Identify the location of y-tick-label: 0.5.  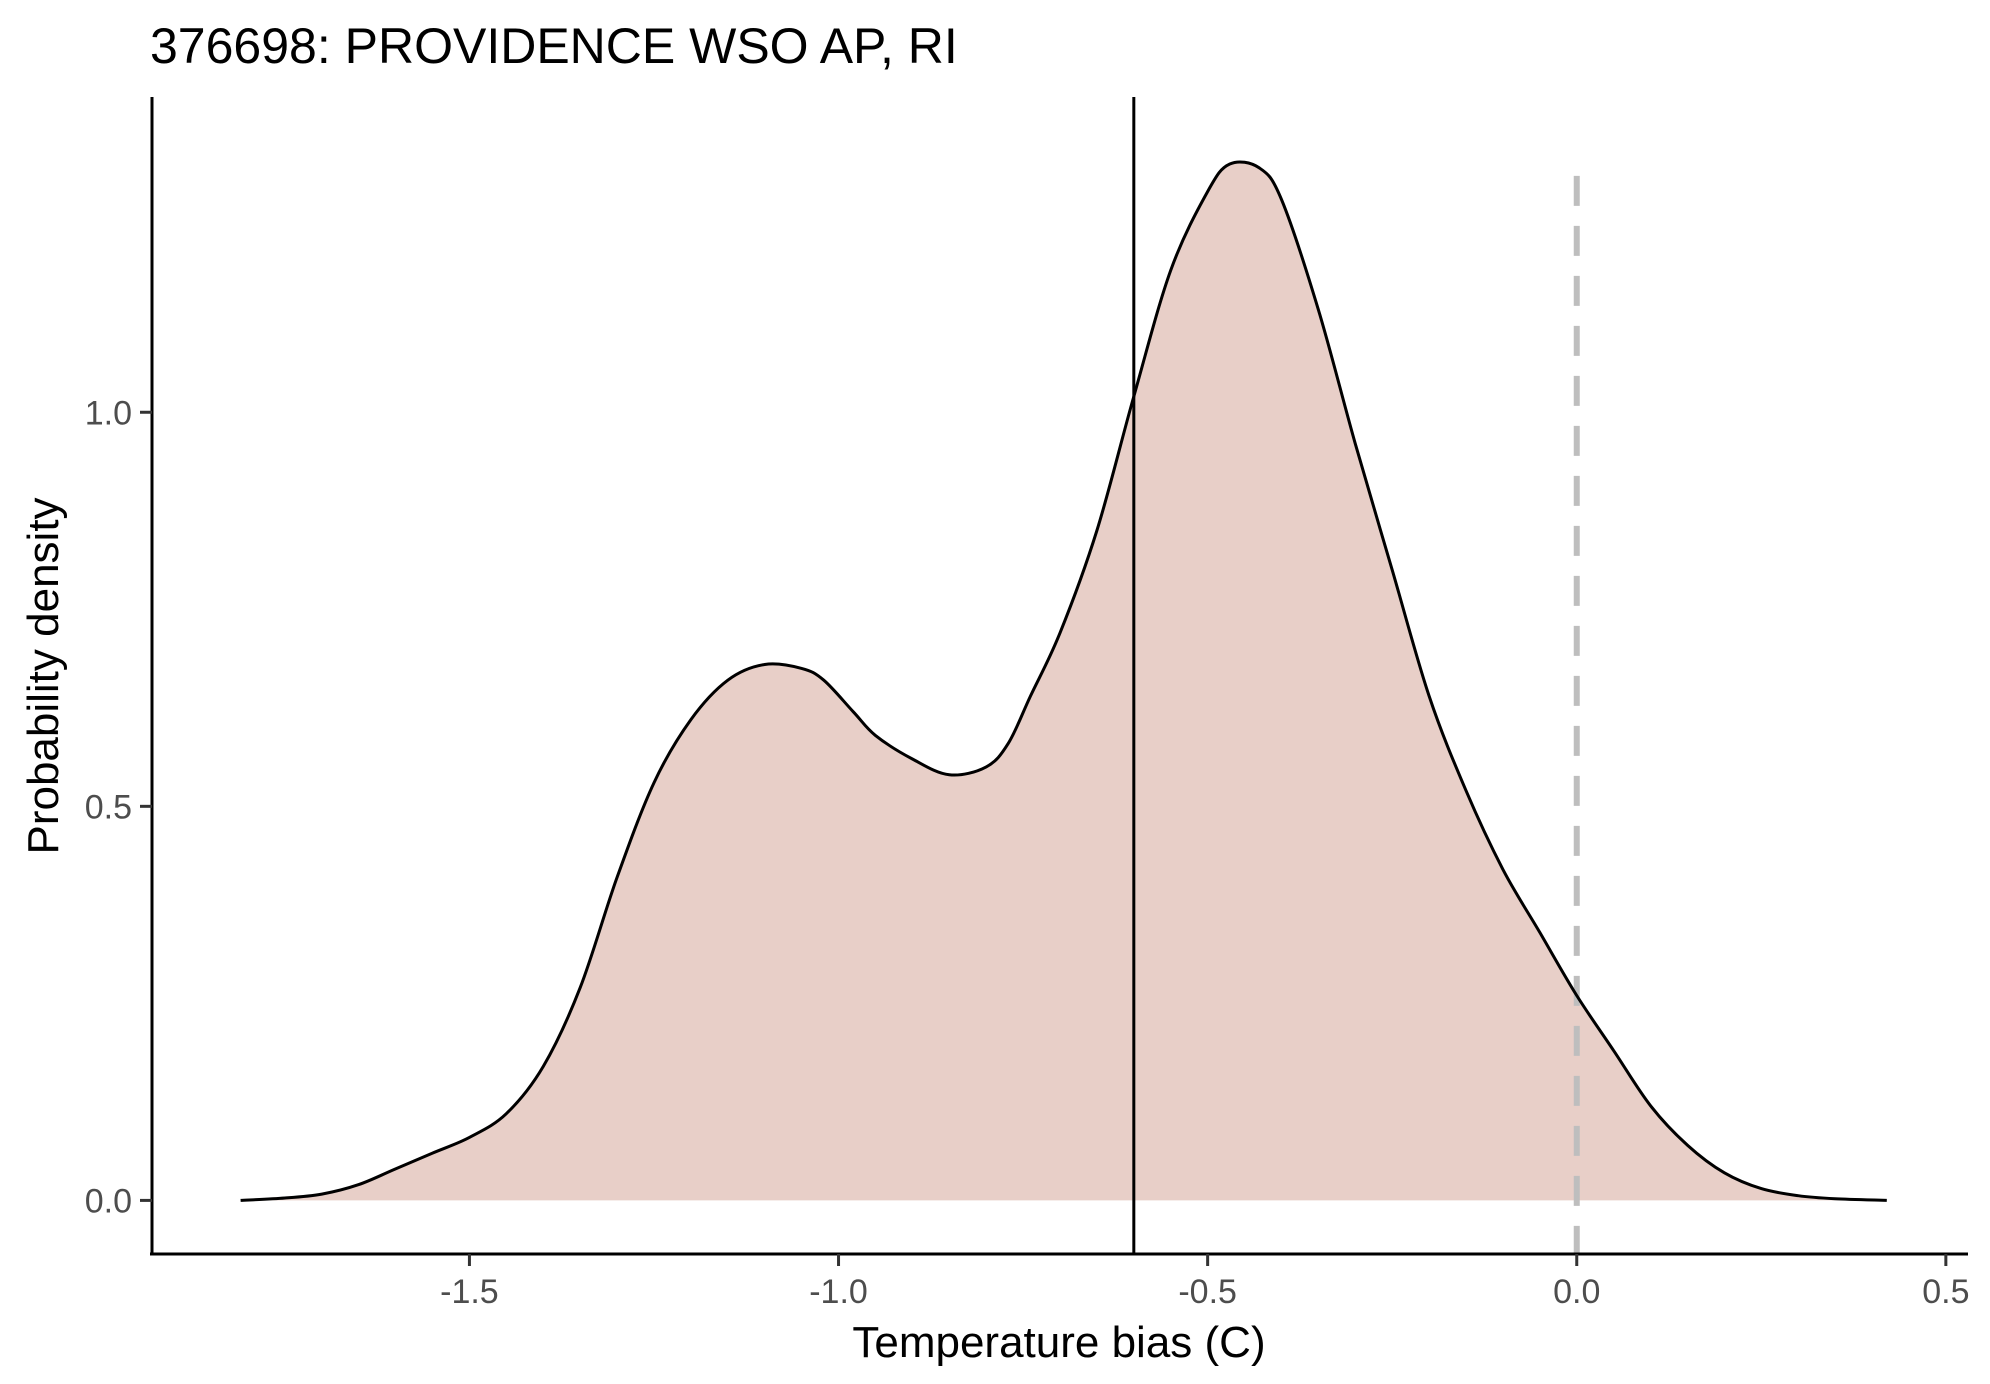
(108, 807).